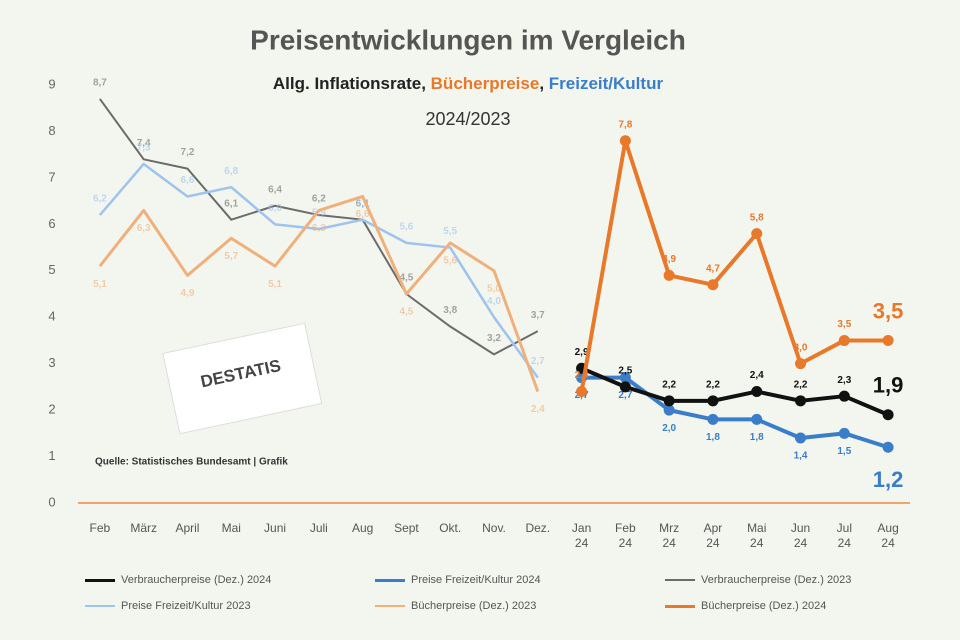  I want to click on data-label: 3,0, so click(801, 347).